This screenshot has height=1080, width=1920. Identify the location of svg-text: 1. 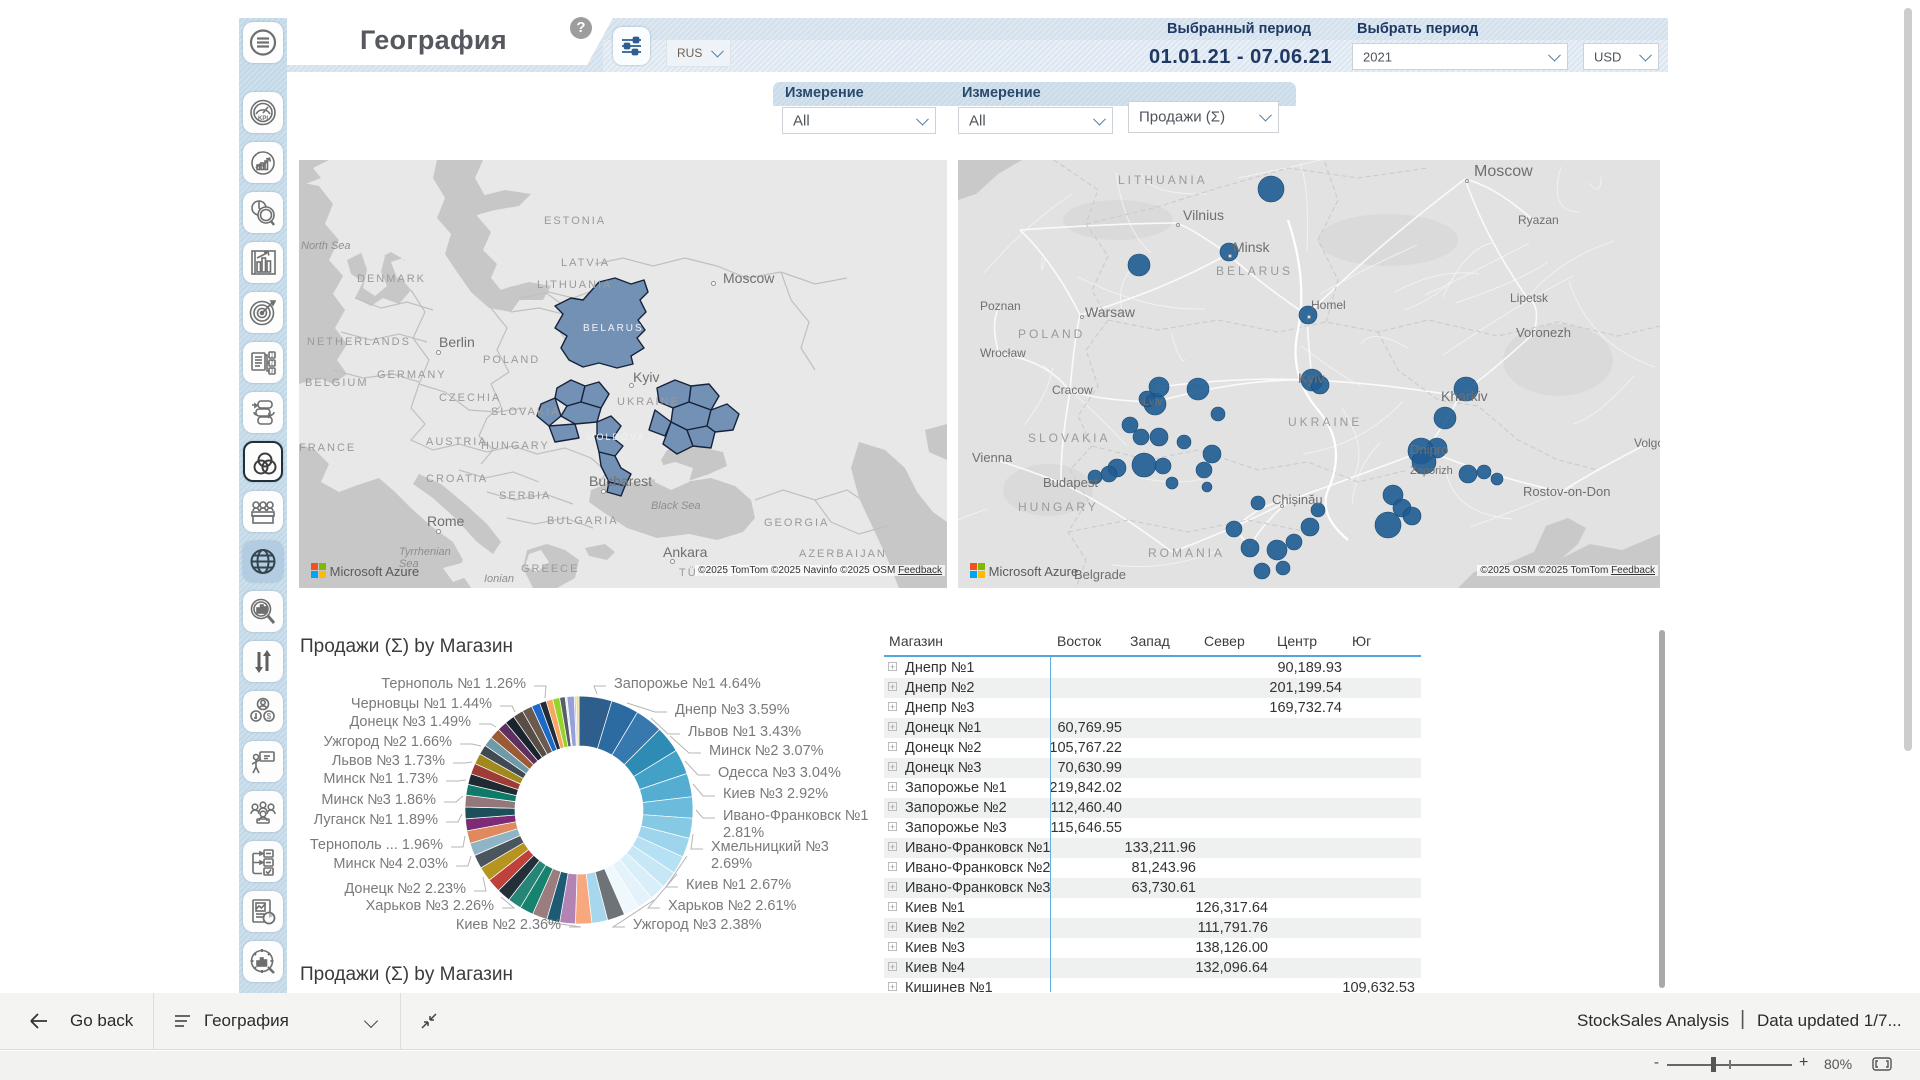
(272, 356).